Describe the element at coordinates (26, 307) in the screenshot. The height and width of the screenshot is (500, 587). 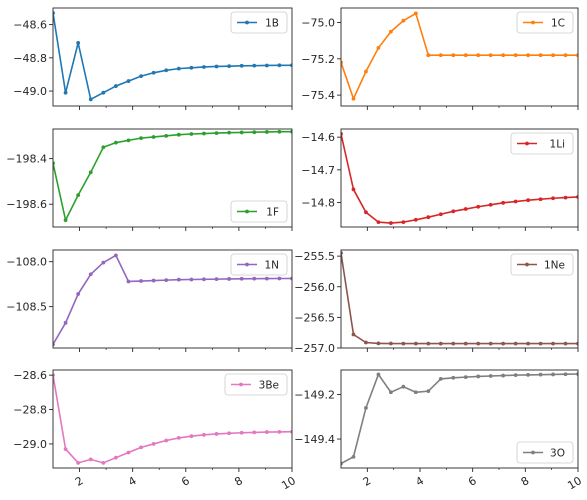
I see `y-tick-label: −108.5` at that location.